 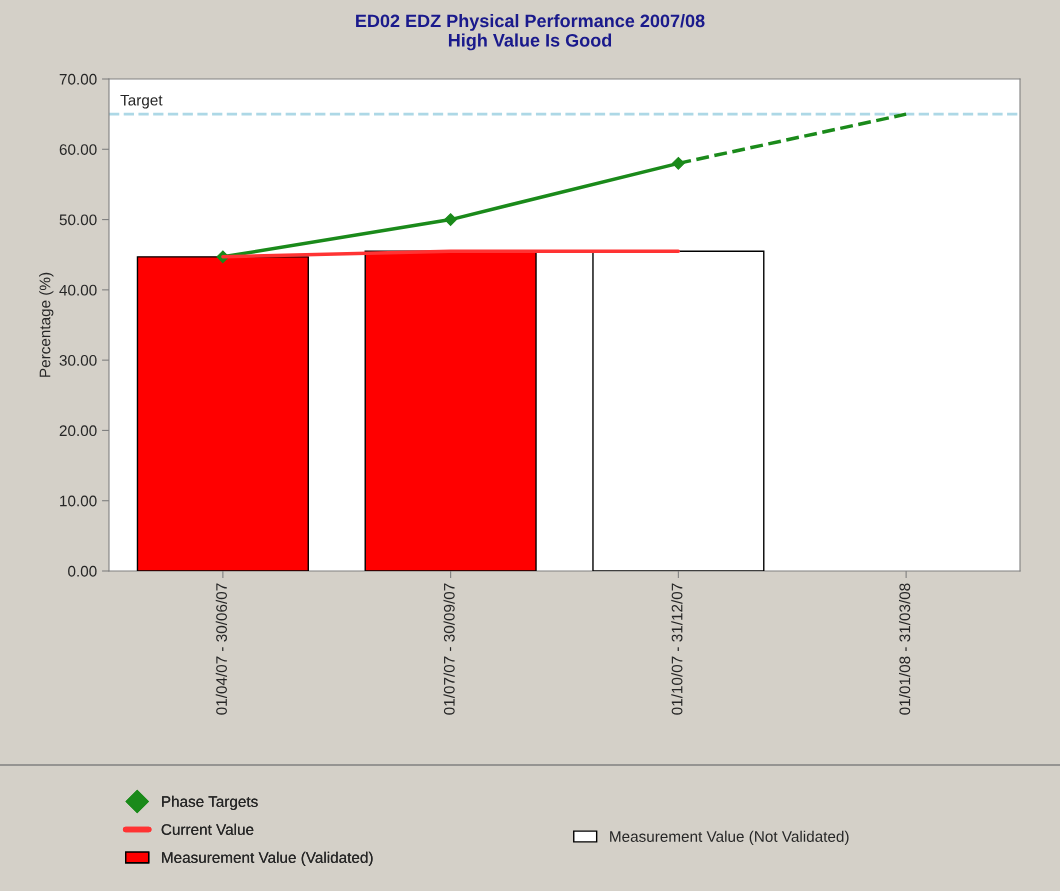 I want to click on y-tick-label: 60.00, so click(x=78, y=149).